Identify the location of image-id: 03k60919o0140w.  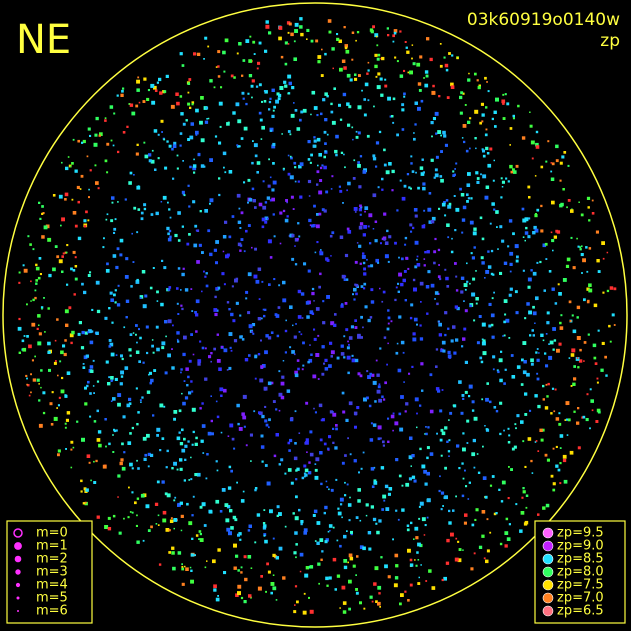
(543, 20).